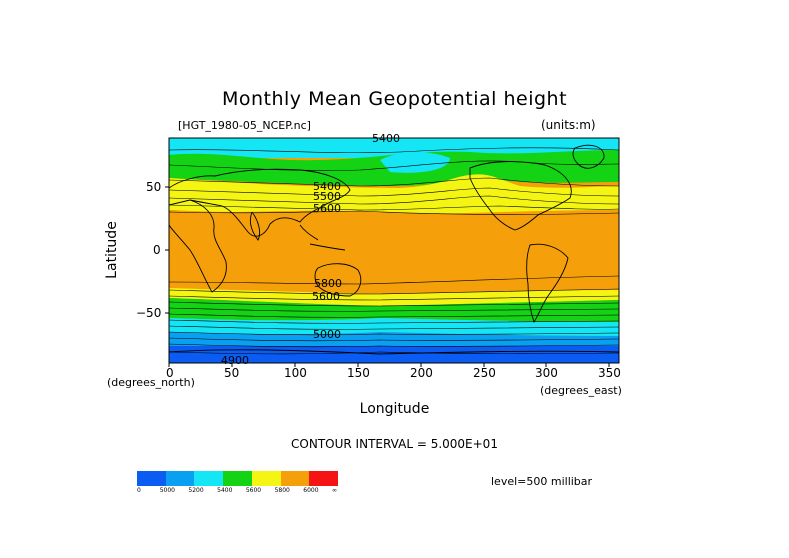  What do you see at coordinates (244, 125) in the screenshot?
I see `file-label: [HGT_1980-05_NCEP.nc]` at bounding box center [244, 125].